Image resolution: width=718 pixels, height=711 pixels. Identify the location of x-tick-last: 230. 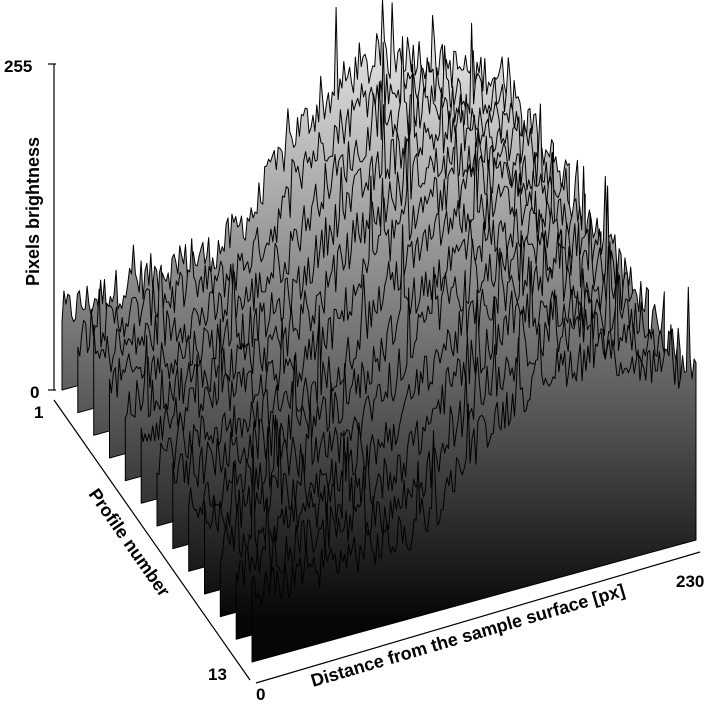
(690, 581).